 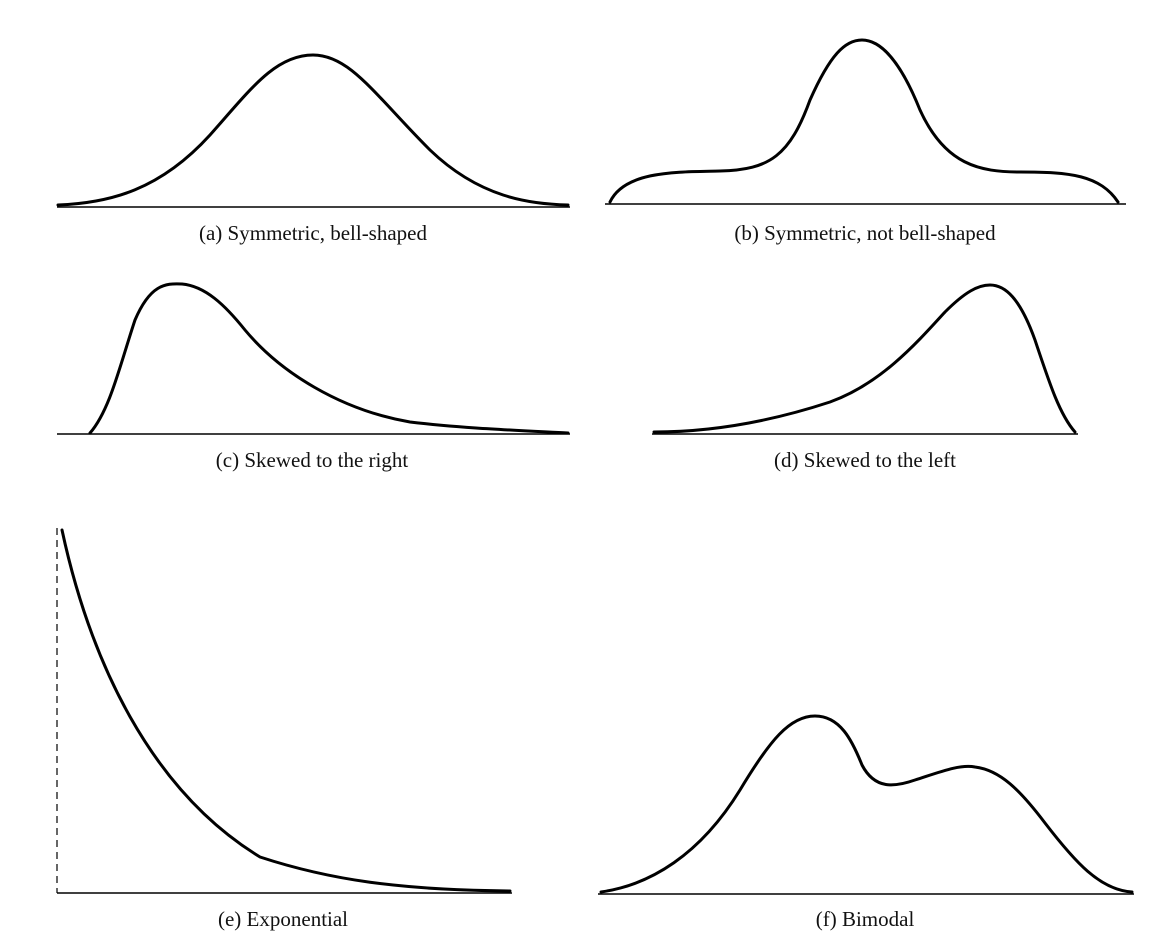 I want to click on panel-a-symmetric-bell-shaped, so click(x=313, y=130).